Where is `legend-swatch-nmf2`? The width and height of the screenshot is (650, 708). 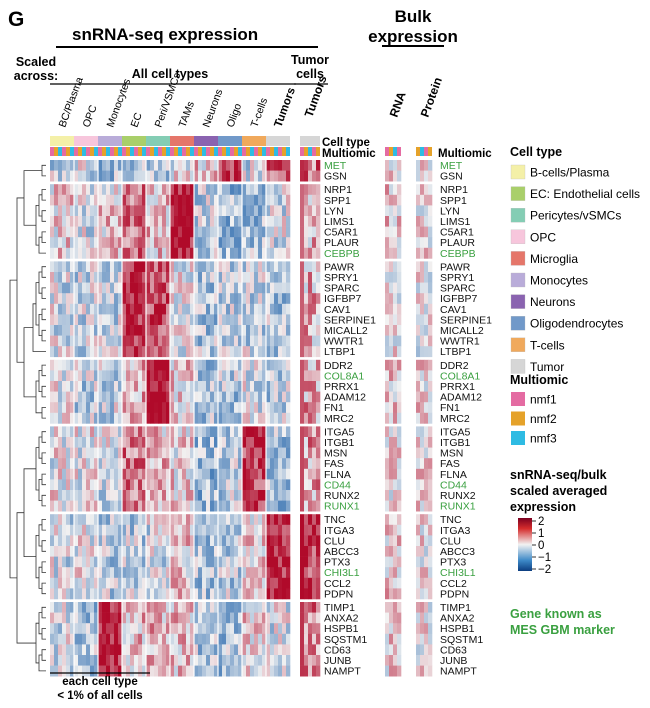 legend-swatch-nmf2 is located at coordinates (518, 418).